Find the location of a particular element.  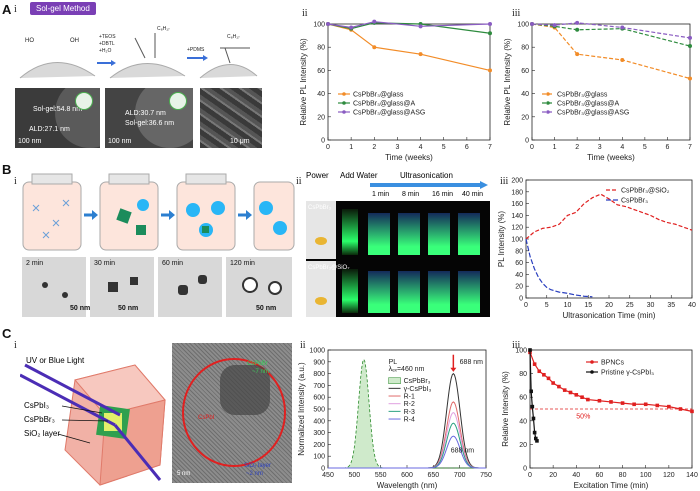

jar-schematic is located at coordinates (158, 212).